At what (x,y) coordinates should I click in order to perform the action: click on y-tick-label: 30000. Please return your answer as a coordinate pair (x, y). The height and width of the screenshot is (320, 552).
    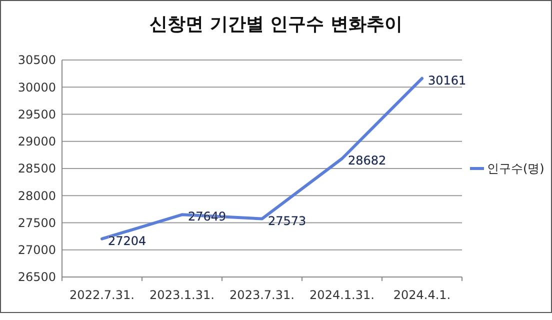
    Looking at the image, I should click on (37, 87).